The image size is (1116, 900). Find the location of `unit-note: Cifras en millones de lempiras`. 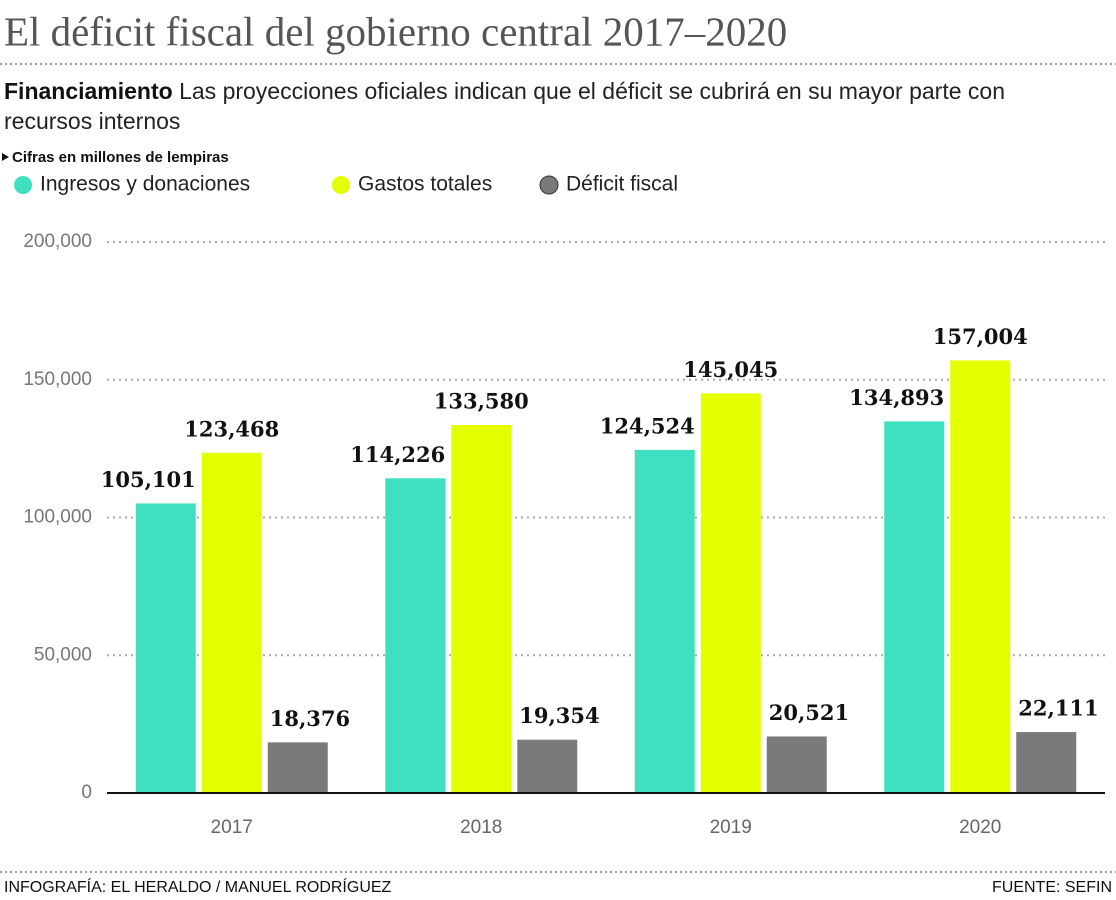

unit-note: Cifras en millones de lempiras is located at coordinates (120, 157).